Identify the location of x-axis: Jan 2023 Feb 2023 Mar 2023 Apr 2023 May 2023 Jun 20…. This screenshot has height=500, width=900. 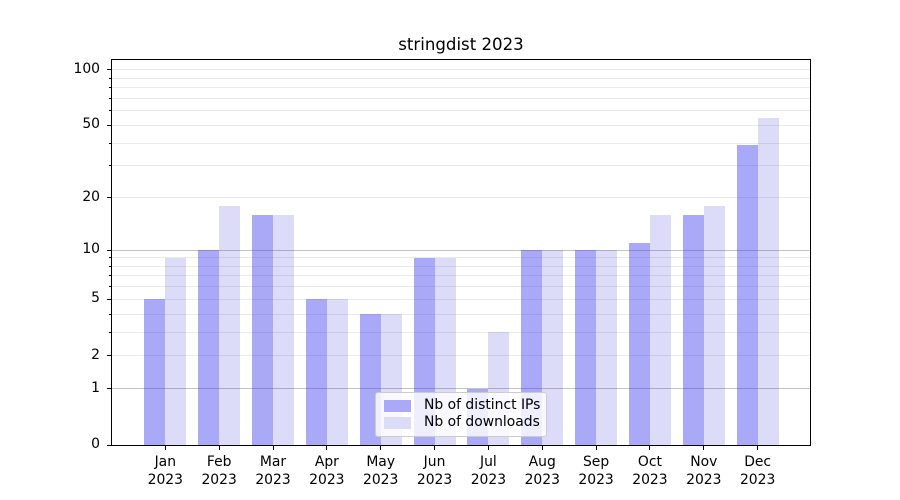
(461, 472).